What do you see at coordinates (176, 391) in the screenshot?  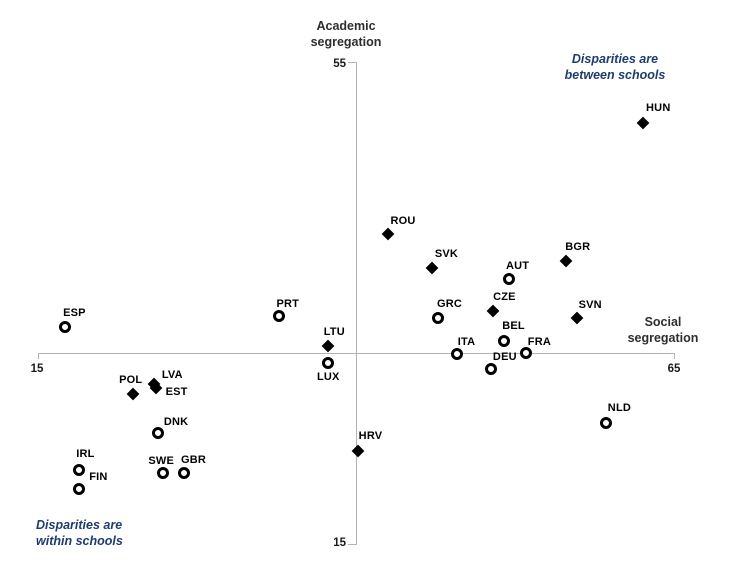 I see `label-est: EST` at bounding box center [176, 391].